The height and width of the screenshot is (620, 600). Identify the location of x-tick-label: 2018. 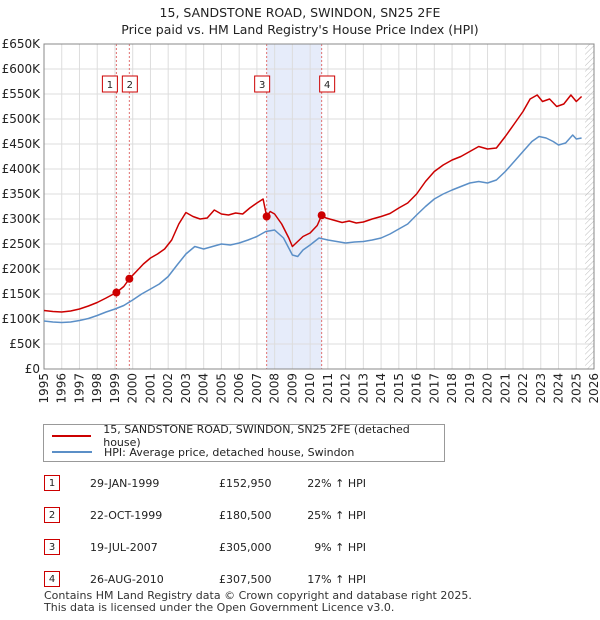
(452, 388).